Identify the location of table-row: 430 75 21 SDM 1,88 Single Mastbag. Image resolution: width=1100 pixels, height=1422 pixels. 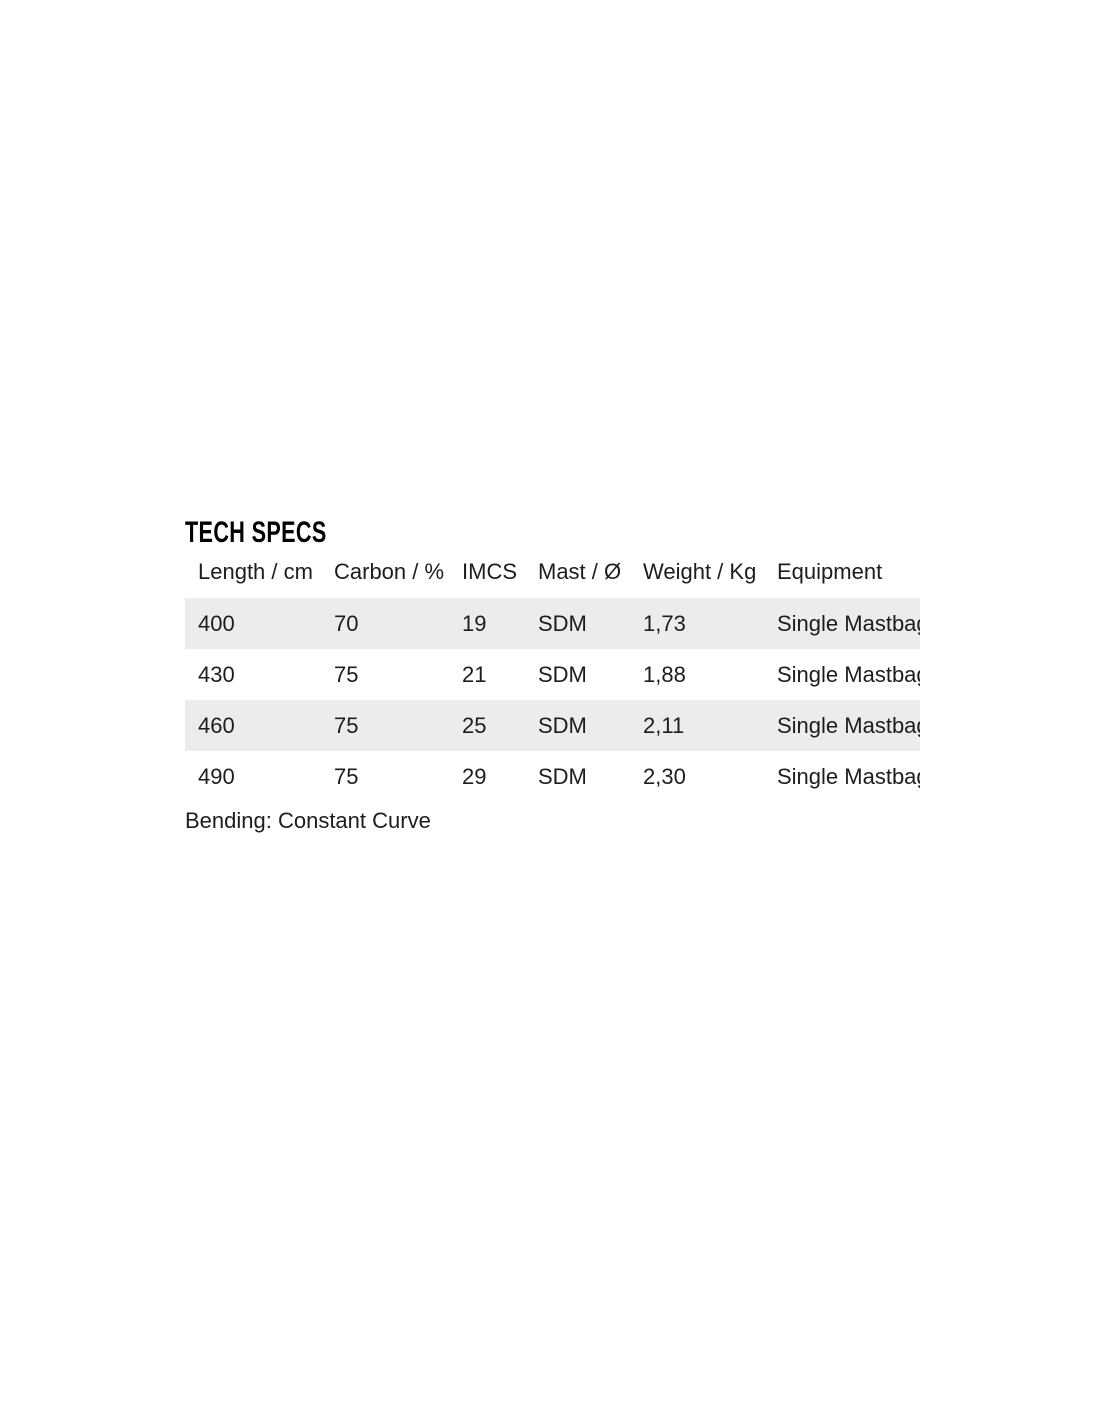
(552, 674).